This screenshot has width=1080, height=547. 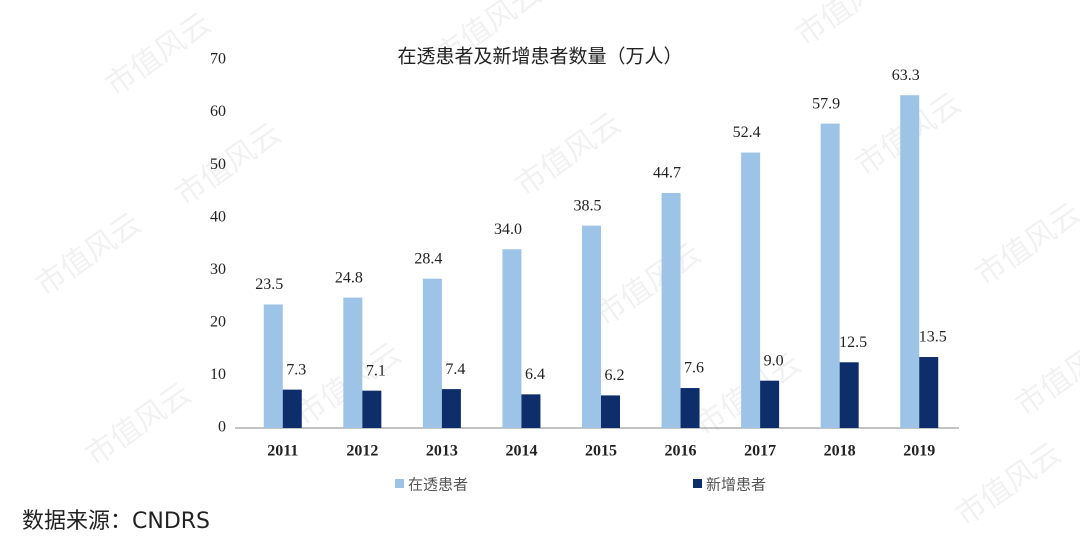 What do you see at coordinates (521, 451) in the screenshot?
I see `x-tick-label: 2014` at bounding box center [521, 451].